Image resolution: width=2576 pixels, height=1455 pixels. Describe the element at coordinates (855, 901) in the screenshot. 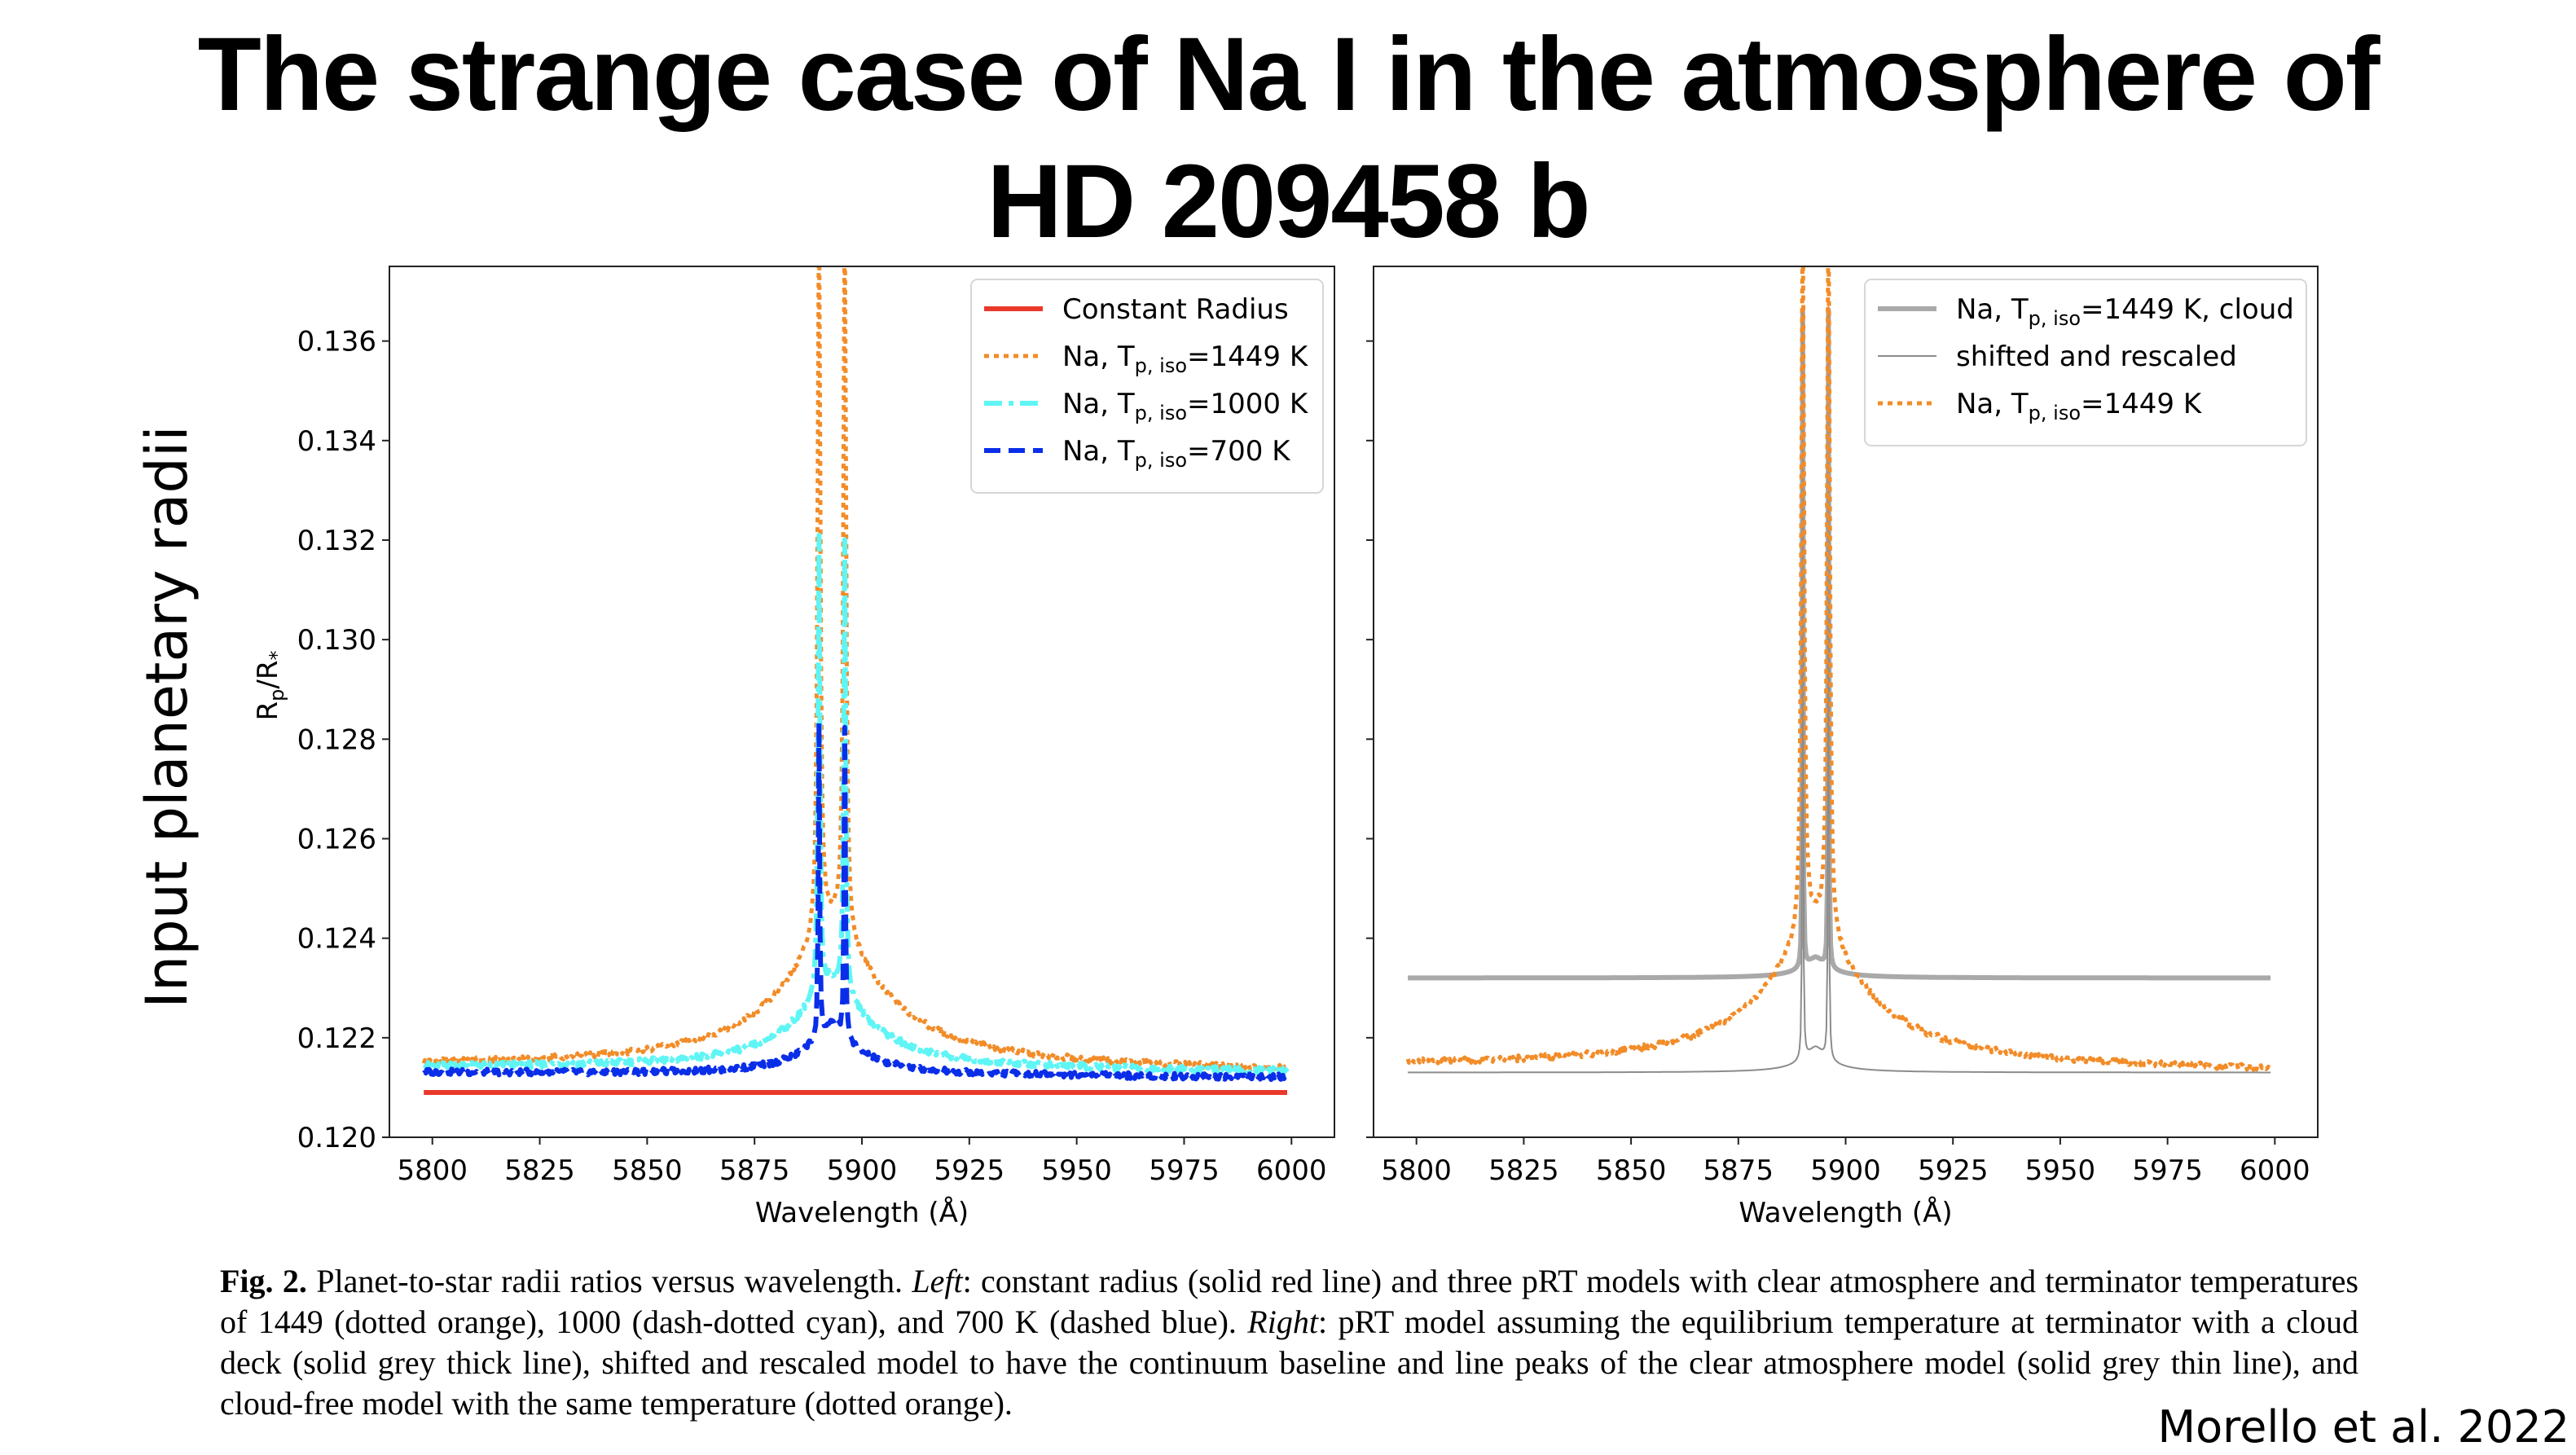

I see `series-line-na-tp-iso-700-k` at that location.